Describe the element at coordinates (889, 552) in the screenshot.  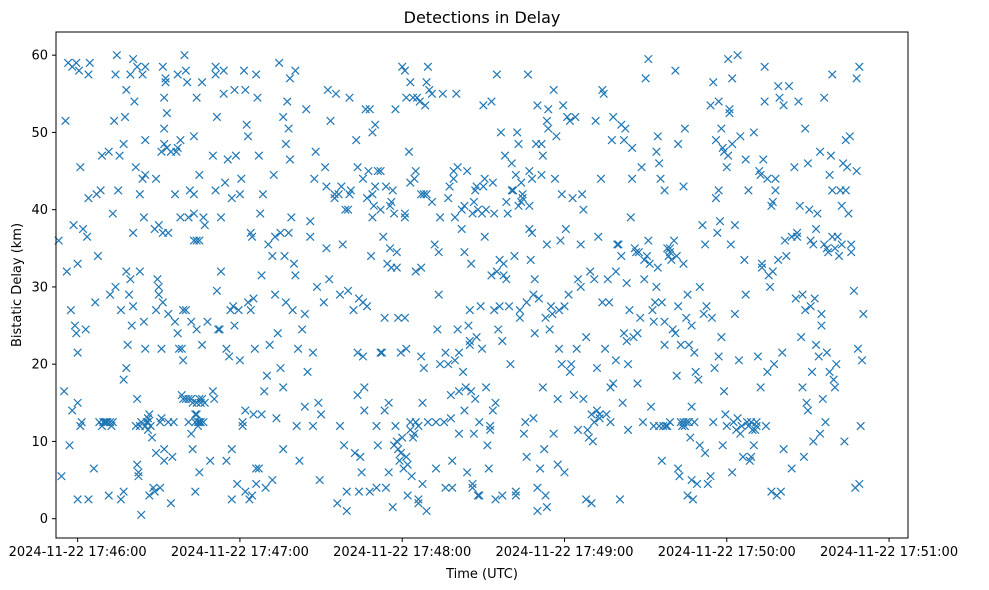
I see `x-tick-label: 2024-11-22 17:51:00` at that location.